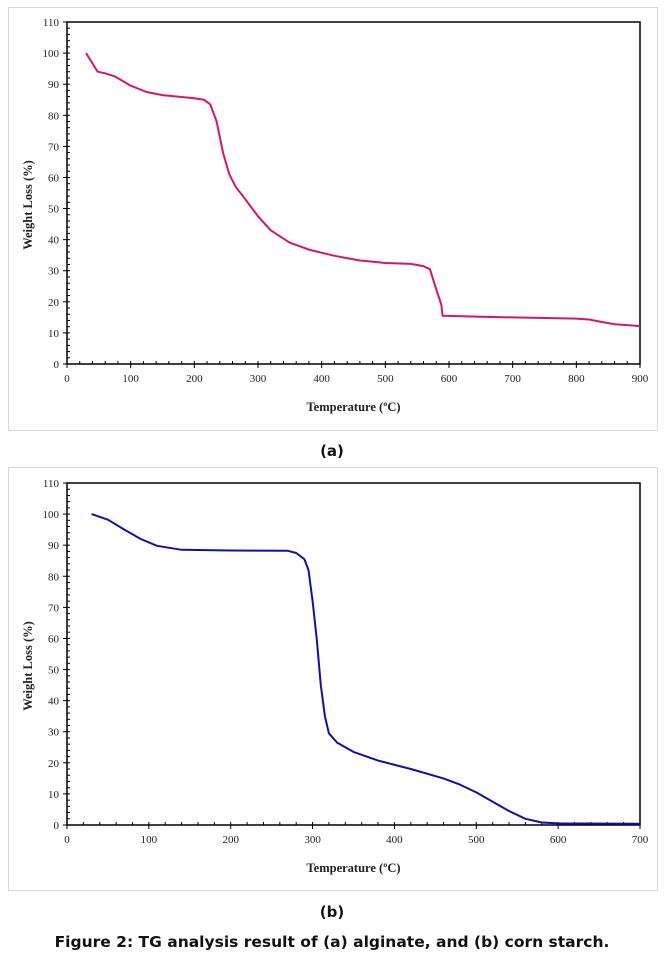 This screenshot has height=967, width=665. What do you see at coordinates (332, 912) in the screenshot?
I see `panel-label-b: (b)` at bounding box center [332, 912].